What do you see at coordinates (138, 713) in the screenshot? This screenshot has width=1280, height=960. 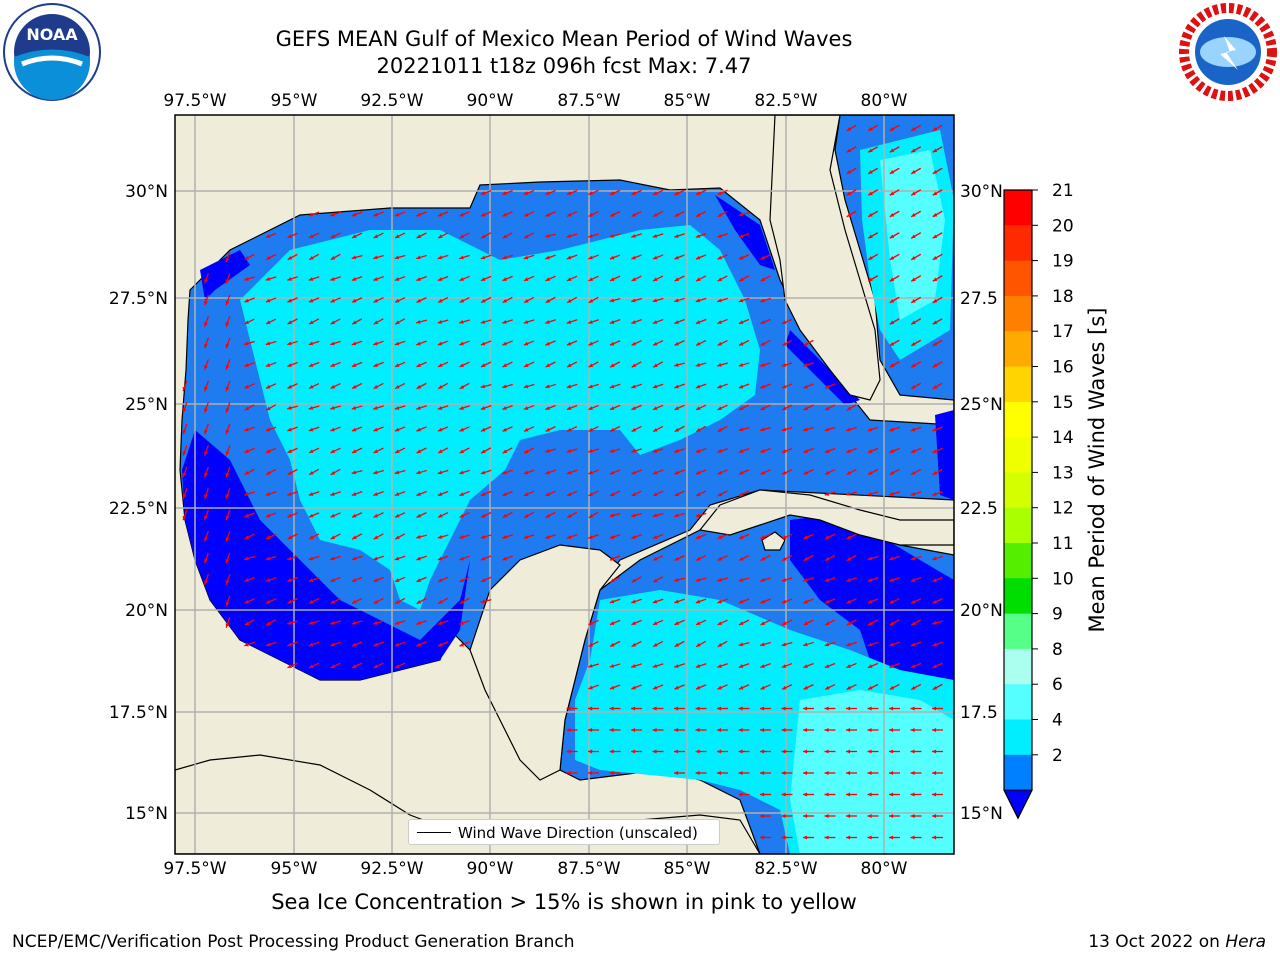 I see `lat-label: 17.5°N` at bounding box center [138, 713].